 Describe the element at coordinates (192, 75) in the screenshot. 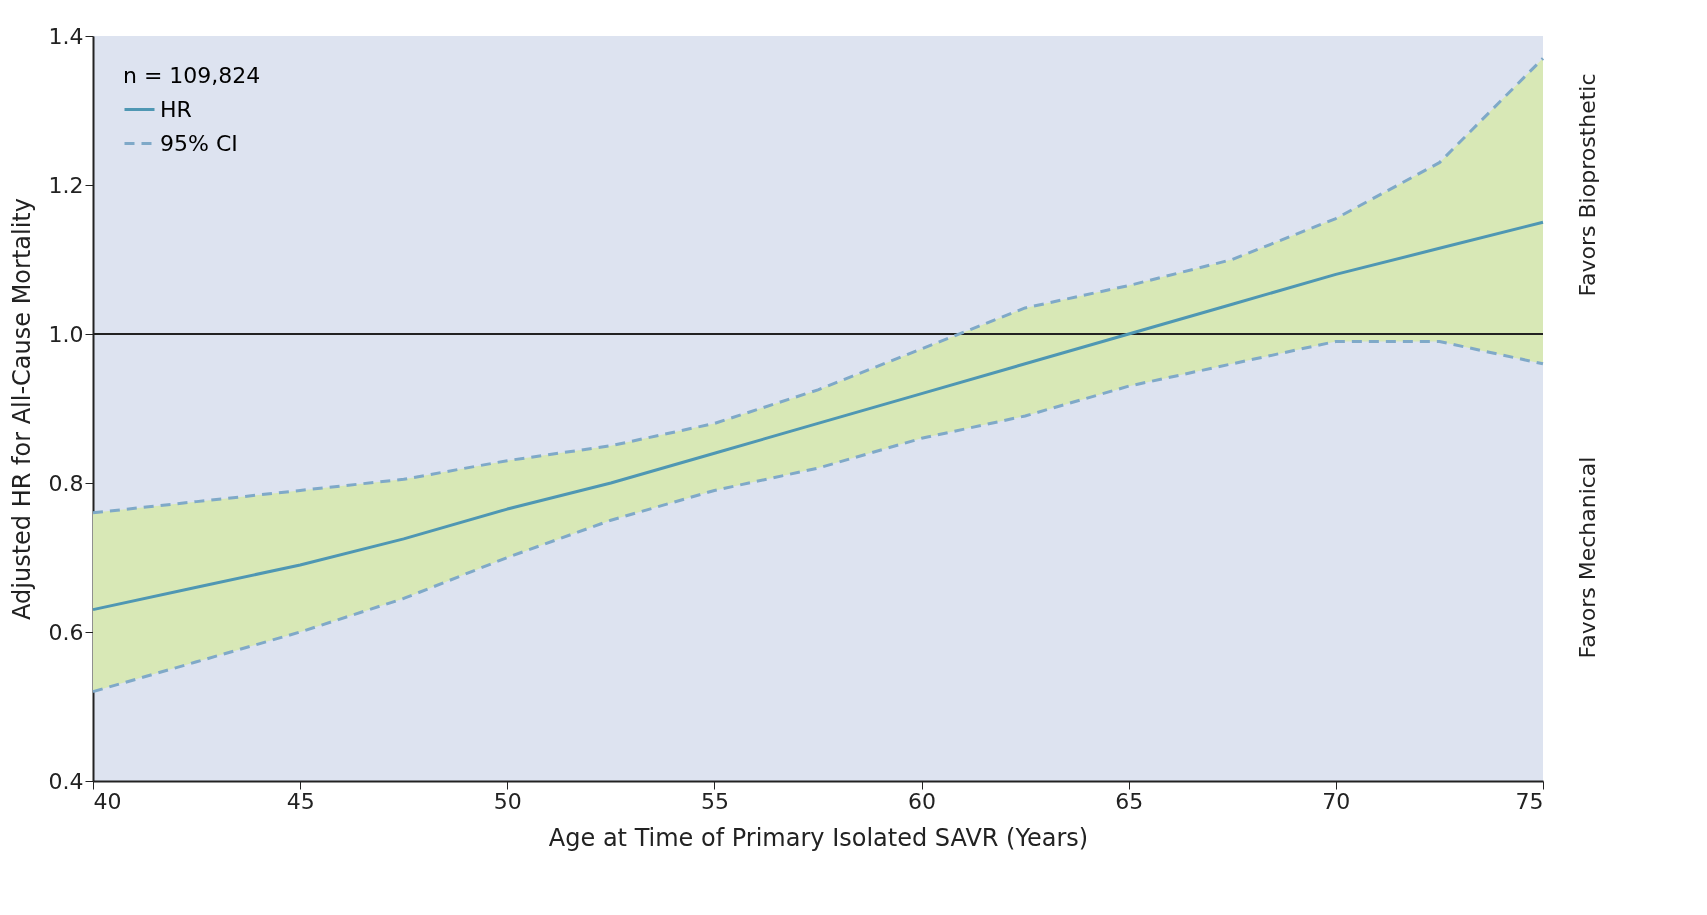

I see `legend-title: n = 109,824` at that location.